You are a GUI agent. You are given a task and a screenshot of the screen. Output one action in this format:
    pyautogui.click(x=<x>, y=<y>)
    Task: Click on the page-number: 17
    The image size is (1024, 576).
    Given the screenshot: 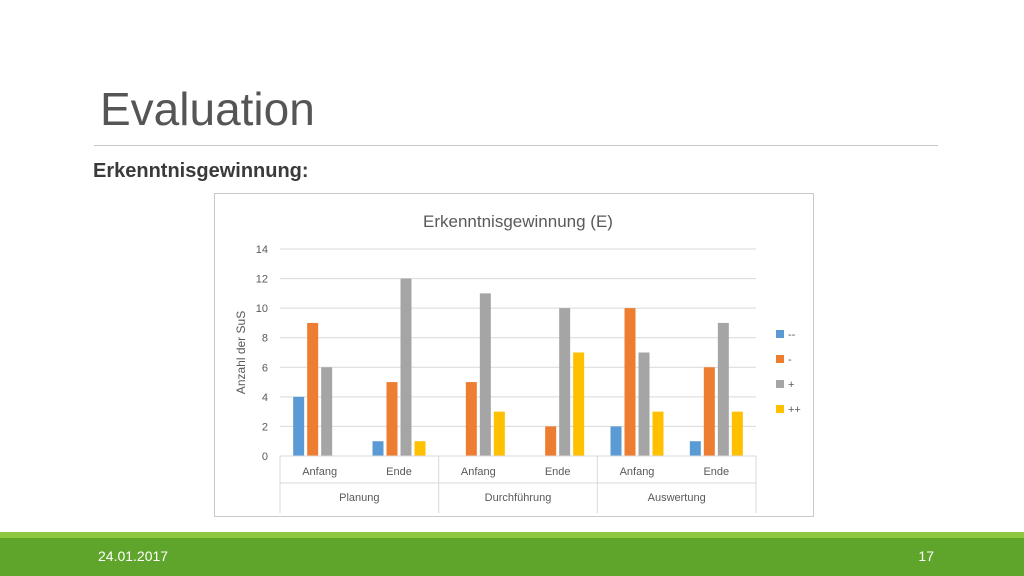 What is the action you would take?
    pyautogui.click(x=926, y=556)
    